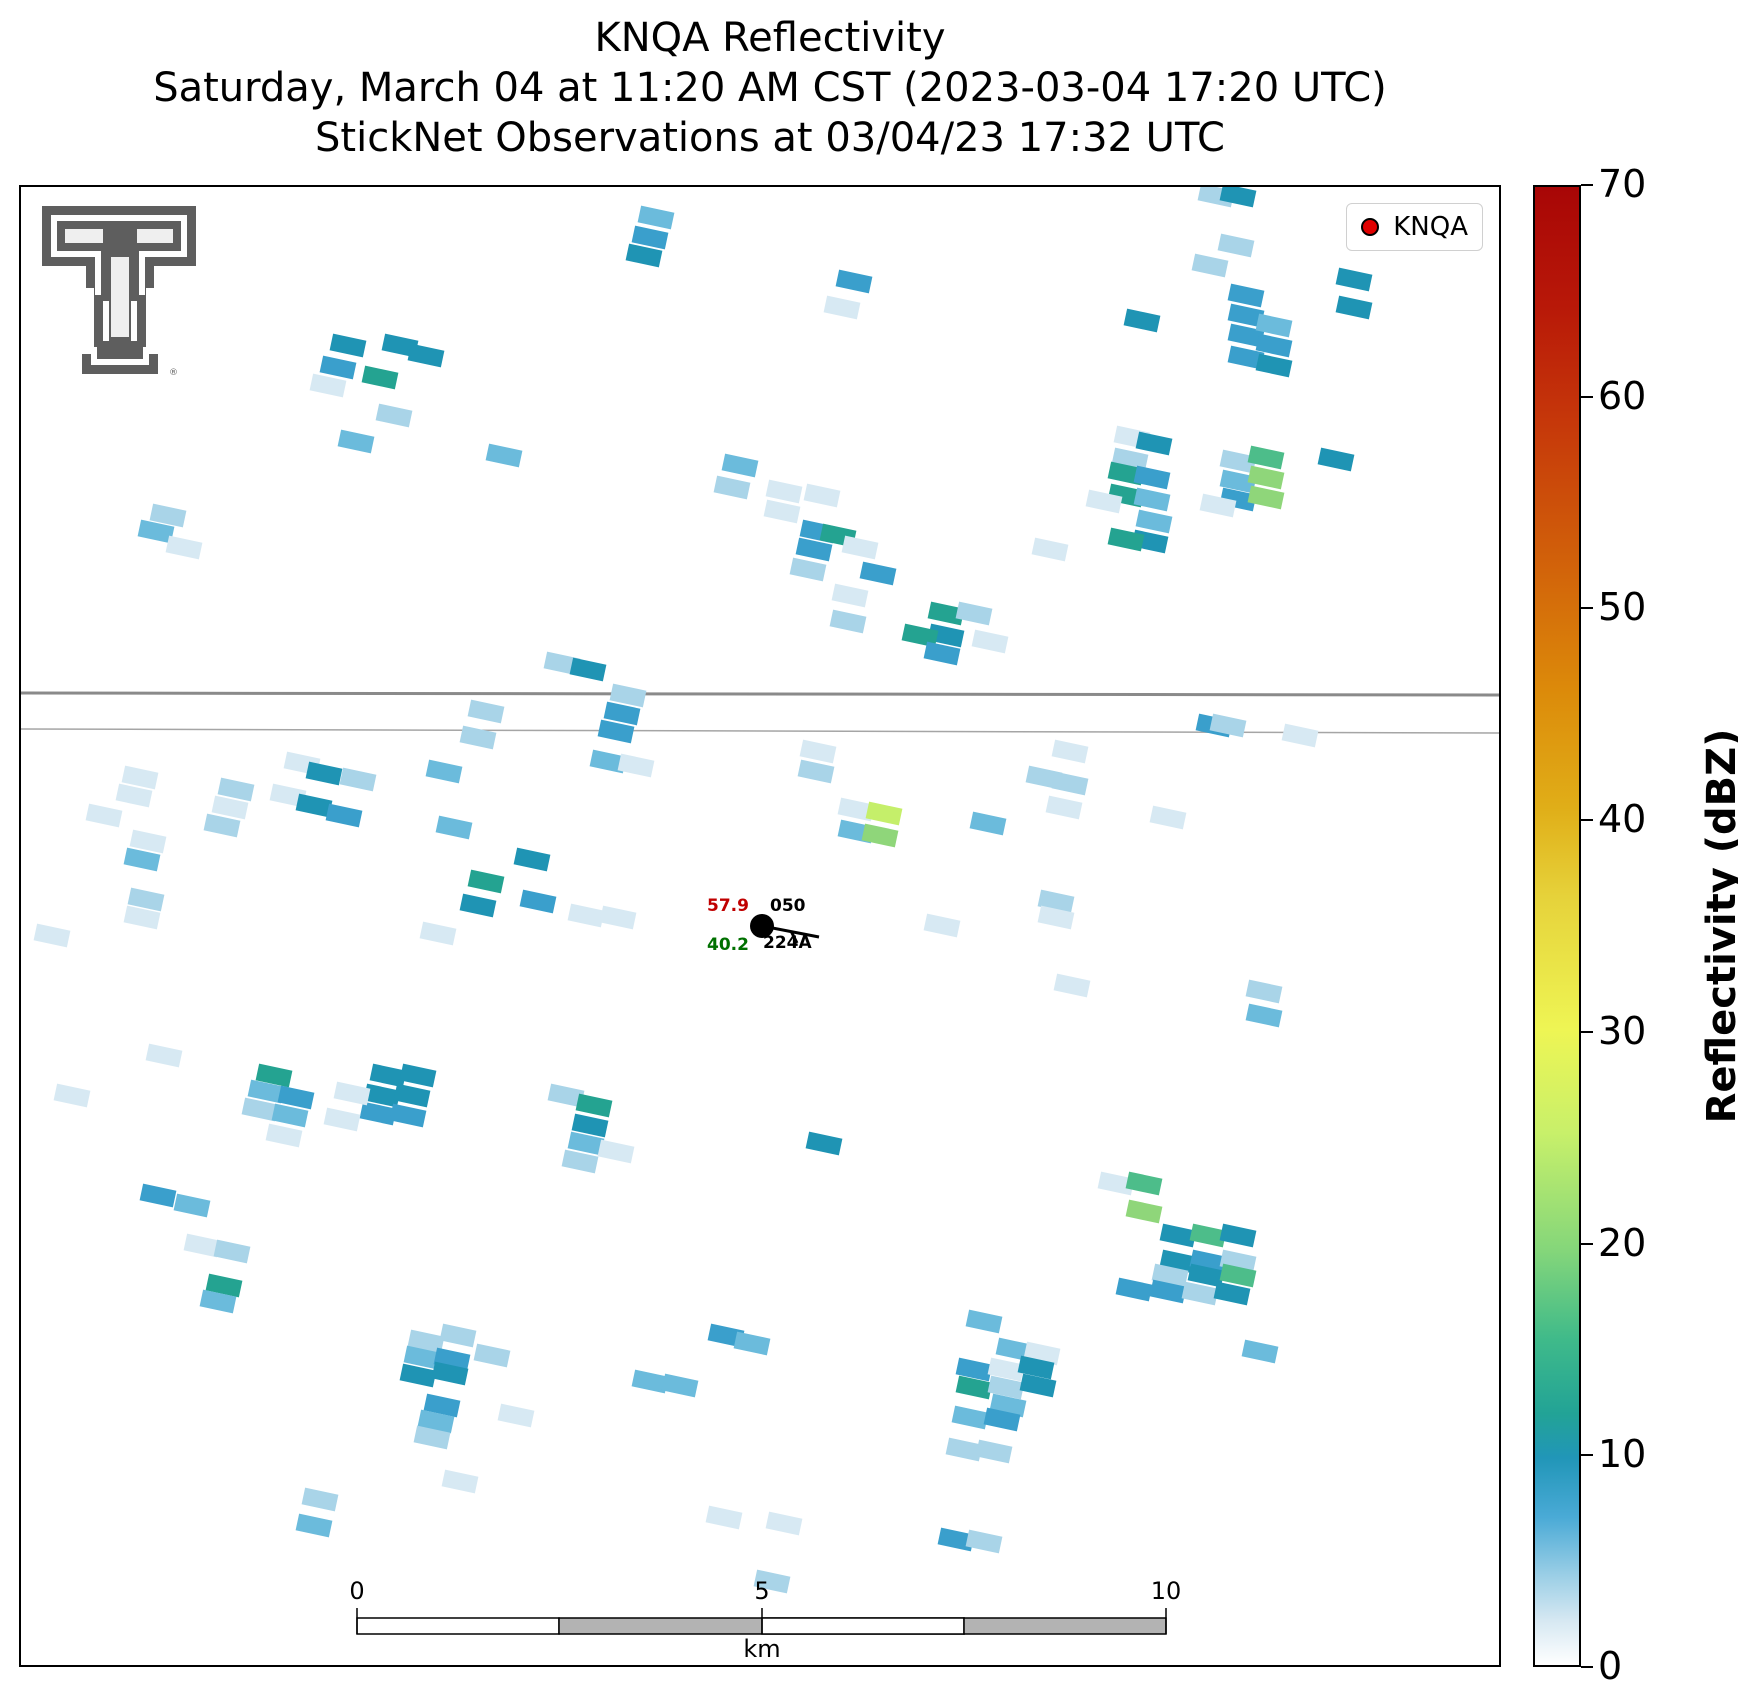  What do you see at coordinates (1610, 1666) in the screenshot?
I see `colorbar-tick-label: 0` at bounding box center [1610, 1666].